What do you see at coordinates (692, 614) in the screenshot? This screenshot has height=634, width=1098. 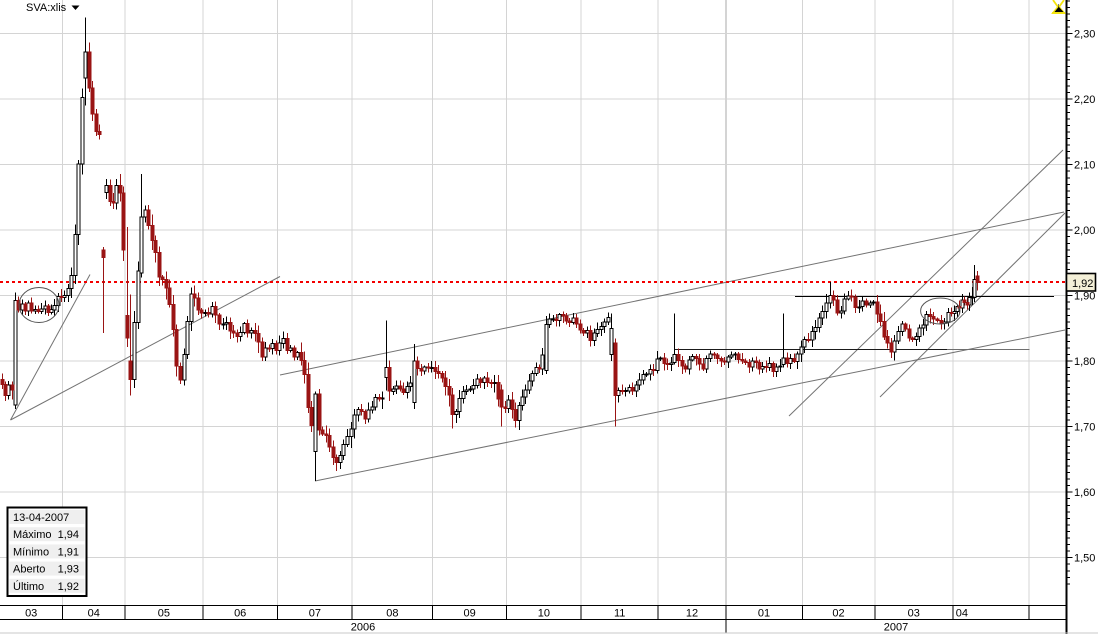 I see `svg-text: 12` at bounding box center [692, 614].